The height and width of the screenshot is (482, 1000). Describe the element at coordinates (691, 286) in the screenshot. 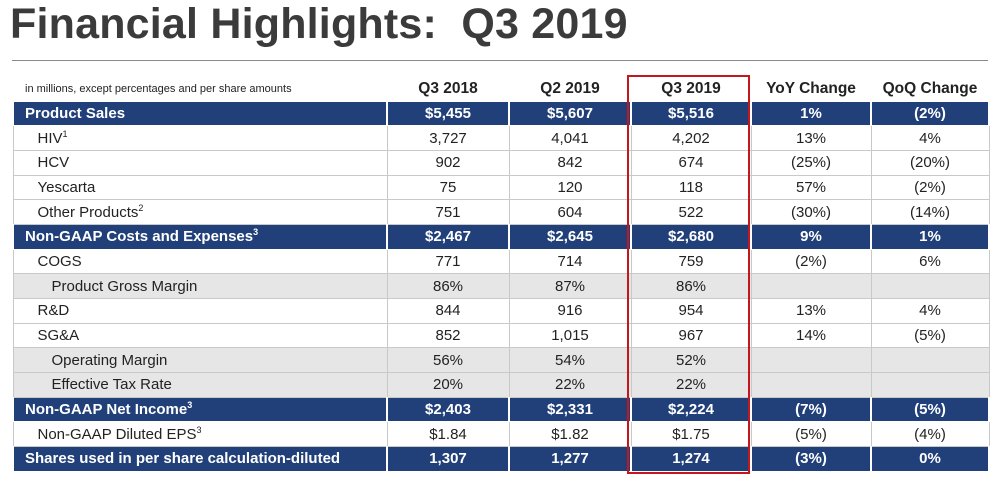

I see `cell-q3-2019: 86%` at that location.